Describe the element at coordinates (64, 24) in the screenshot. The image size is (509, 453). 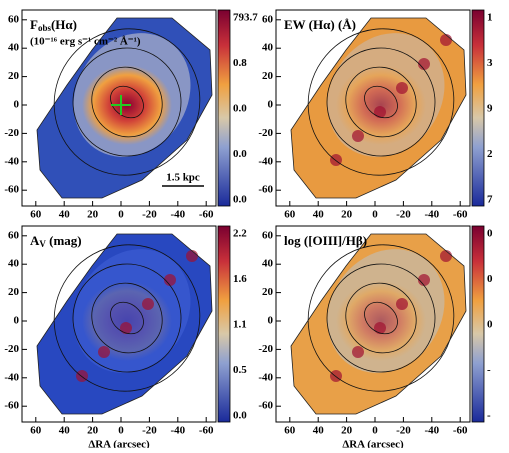
I see `title-part: (Hα)` at that location.